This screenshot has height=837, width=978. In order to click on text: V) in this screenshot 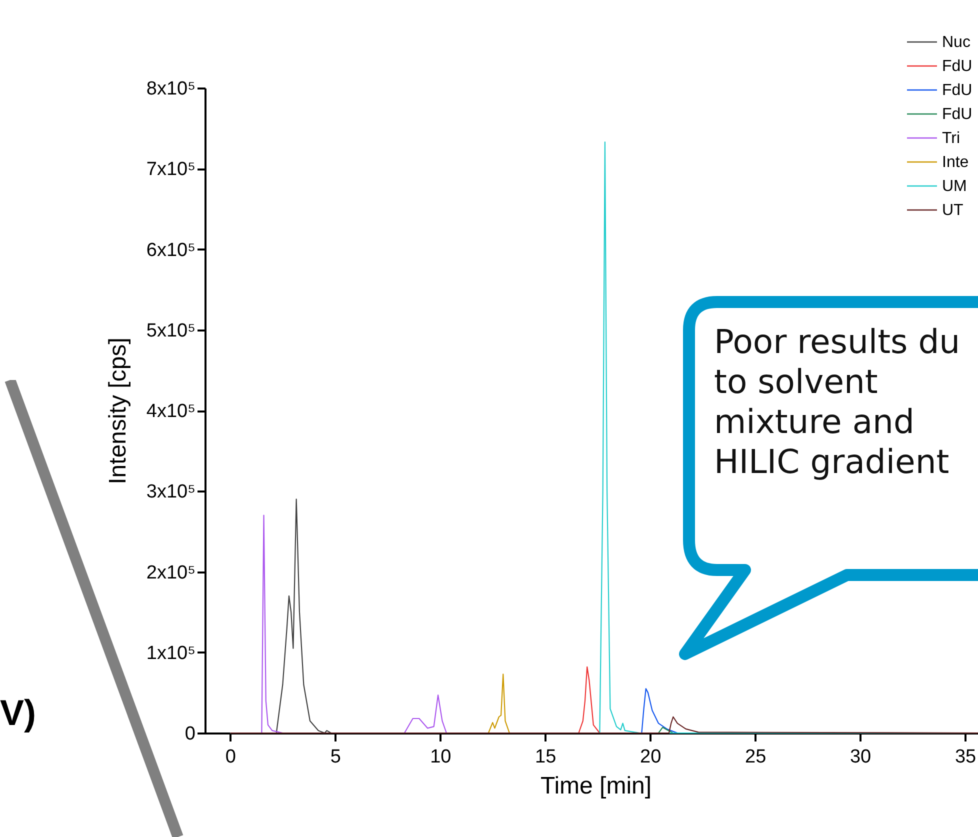, I will do `click(18, 713)`.